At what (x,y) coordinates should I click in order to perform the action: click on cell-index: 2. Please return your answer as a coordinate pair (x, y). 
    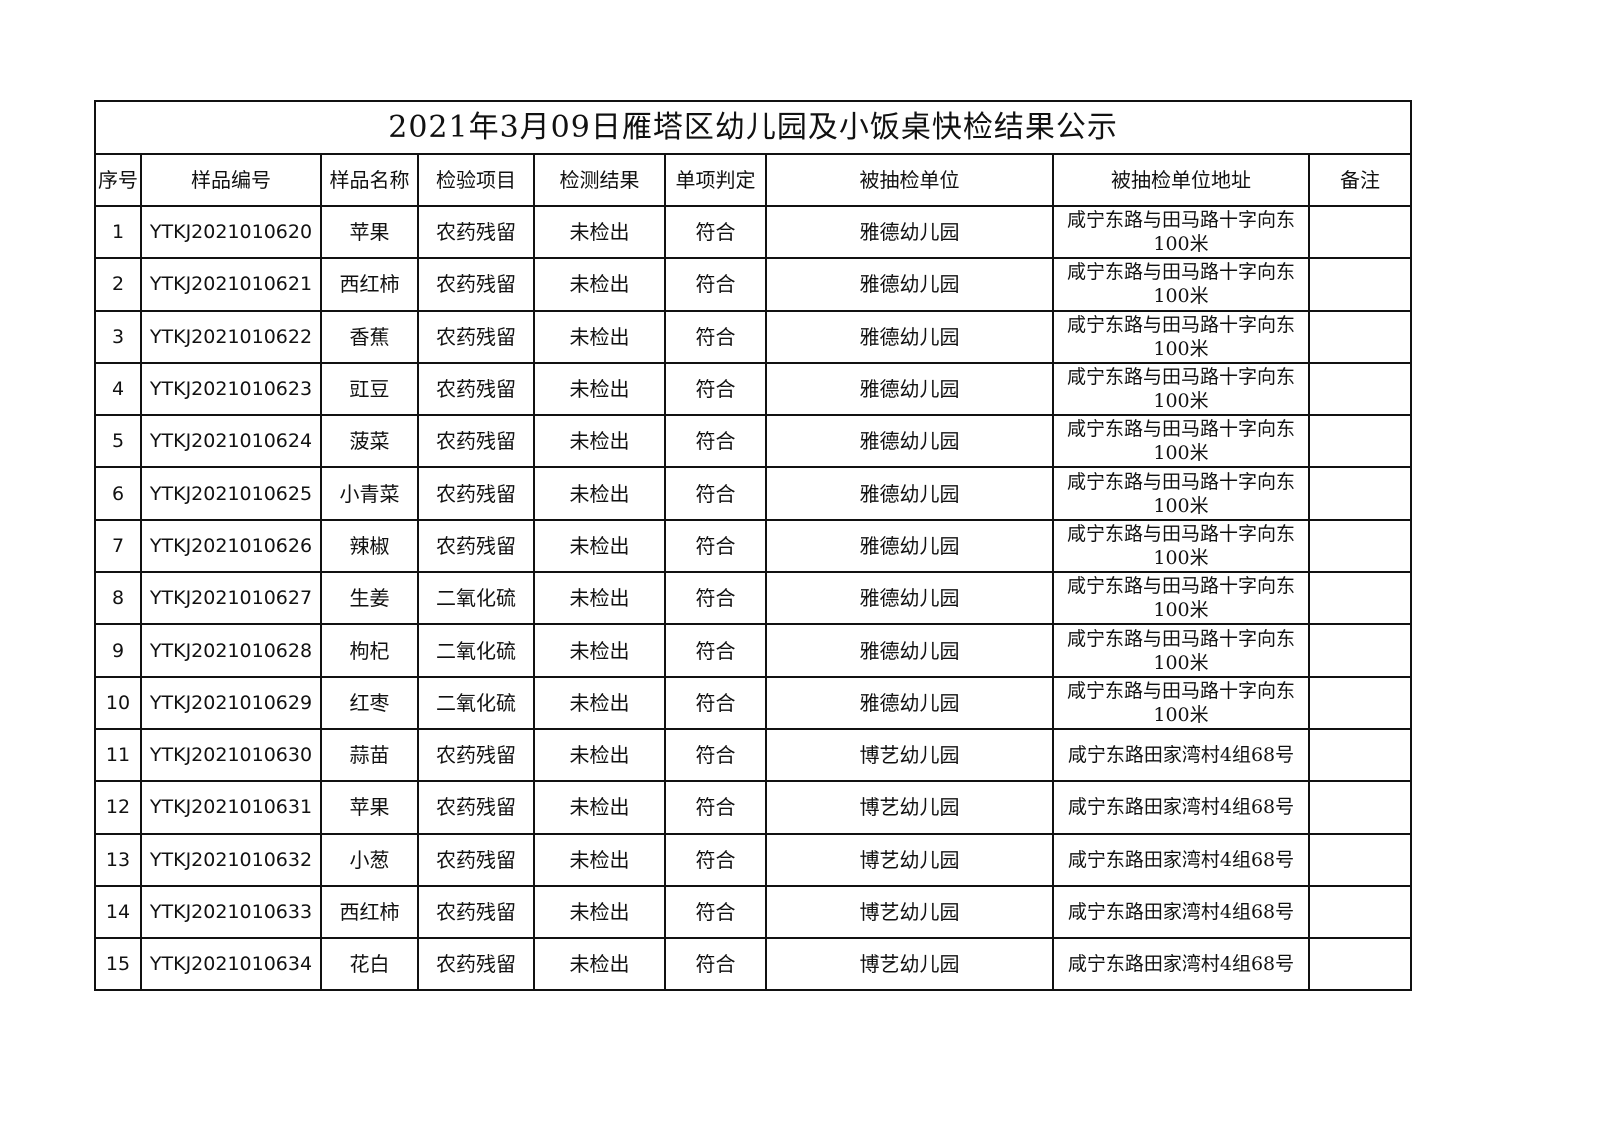
    Looking at the image, I should click on (118, 284).